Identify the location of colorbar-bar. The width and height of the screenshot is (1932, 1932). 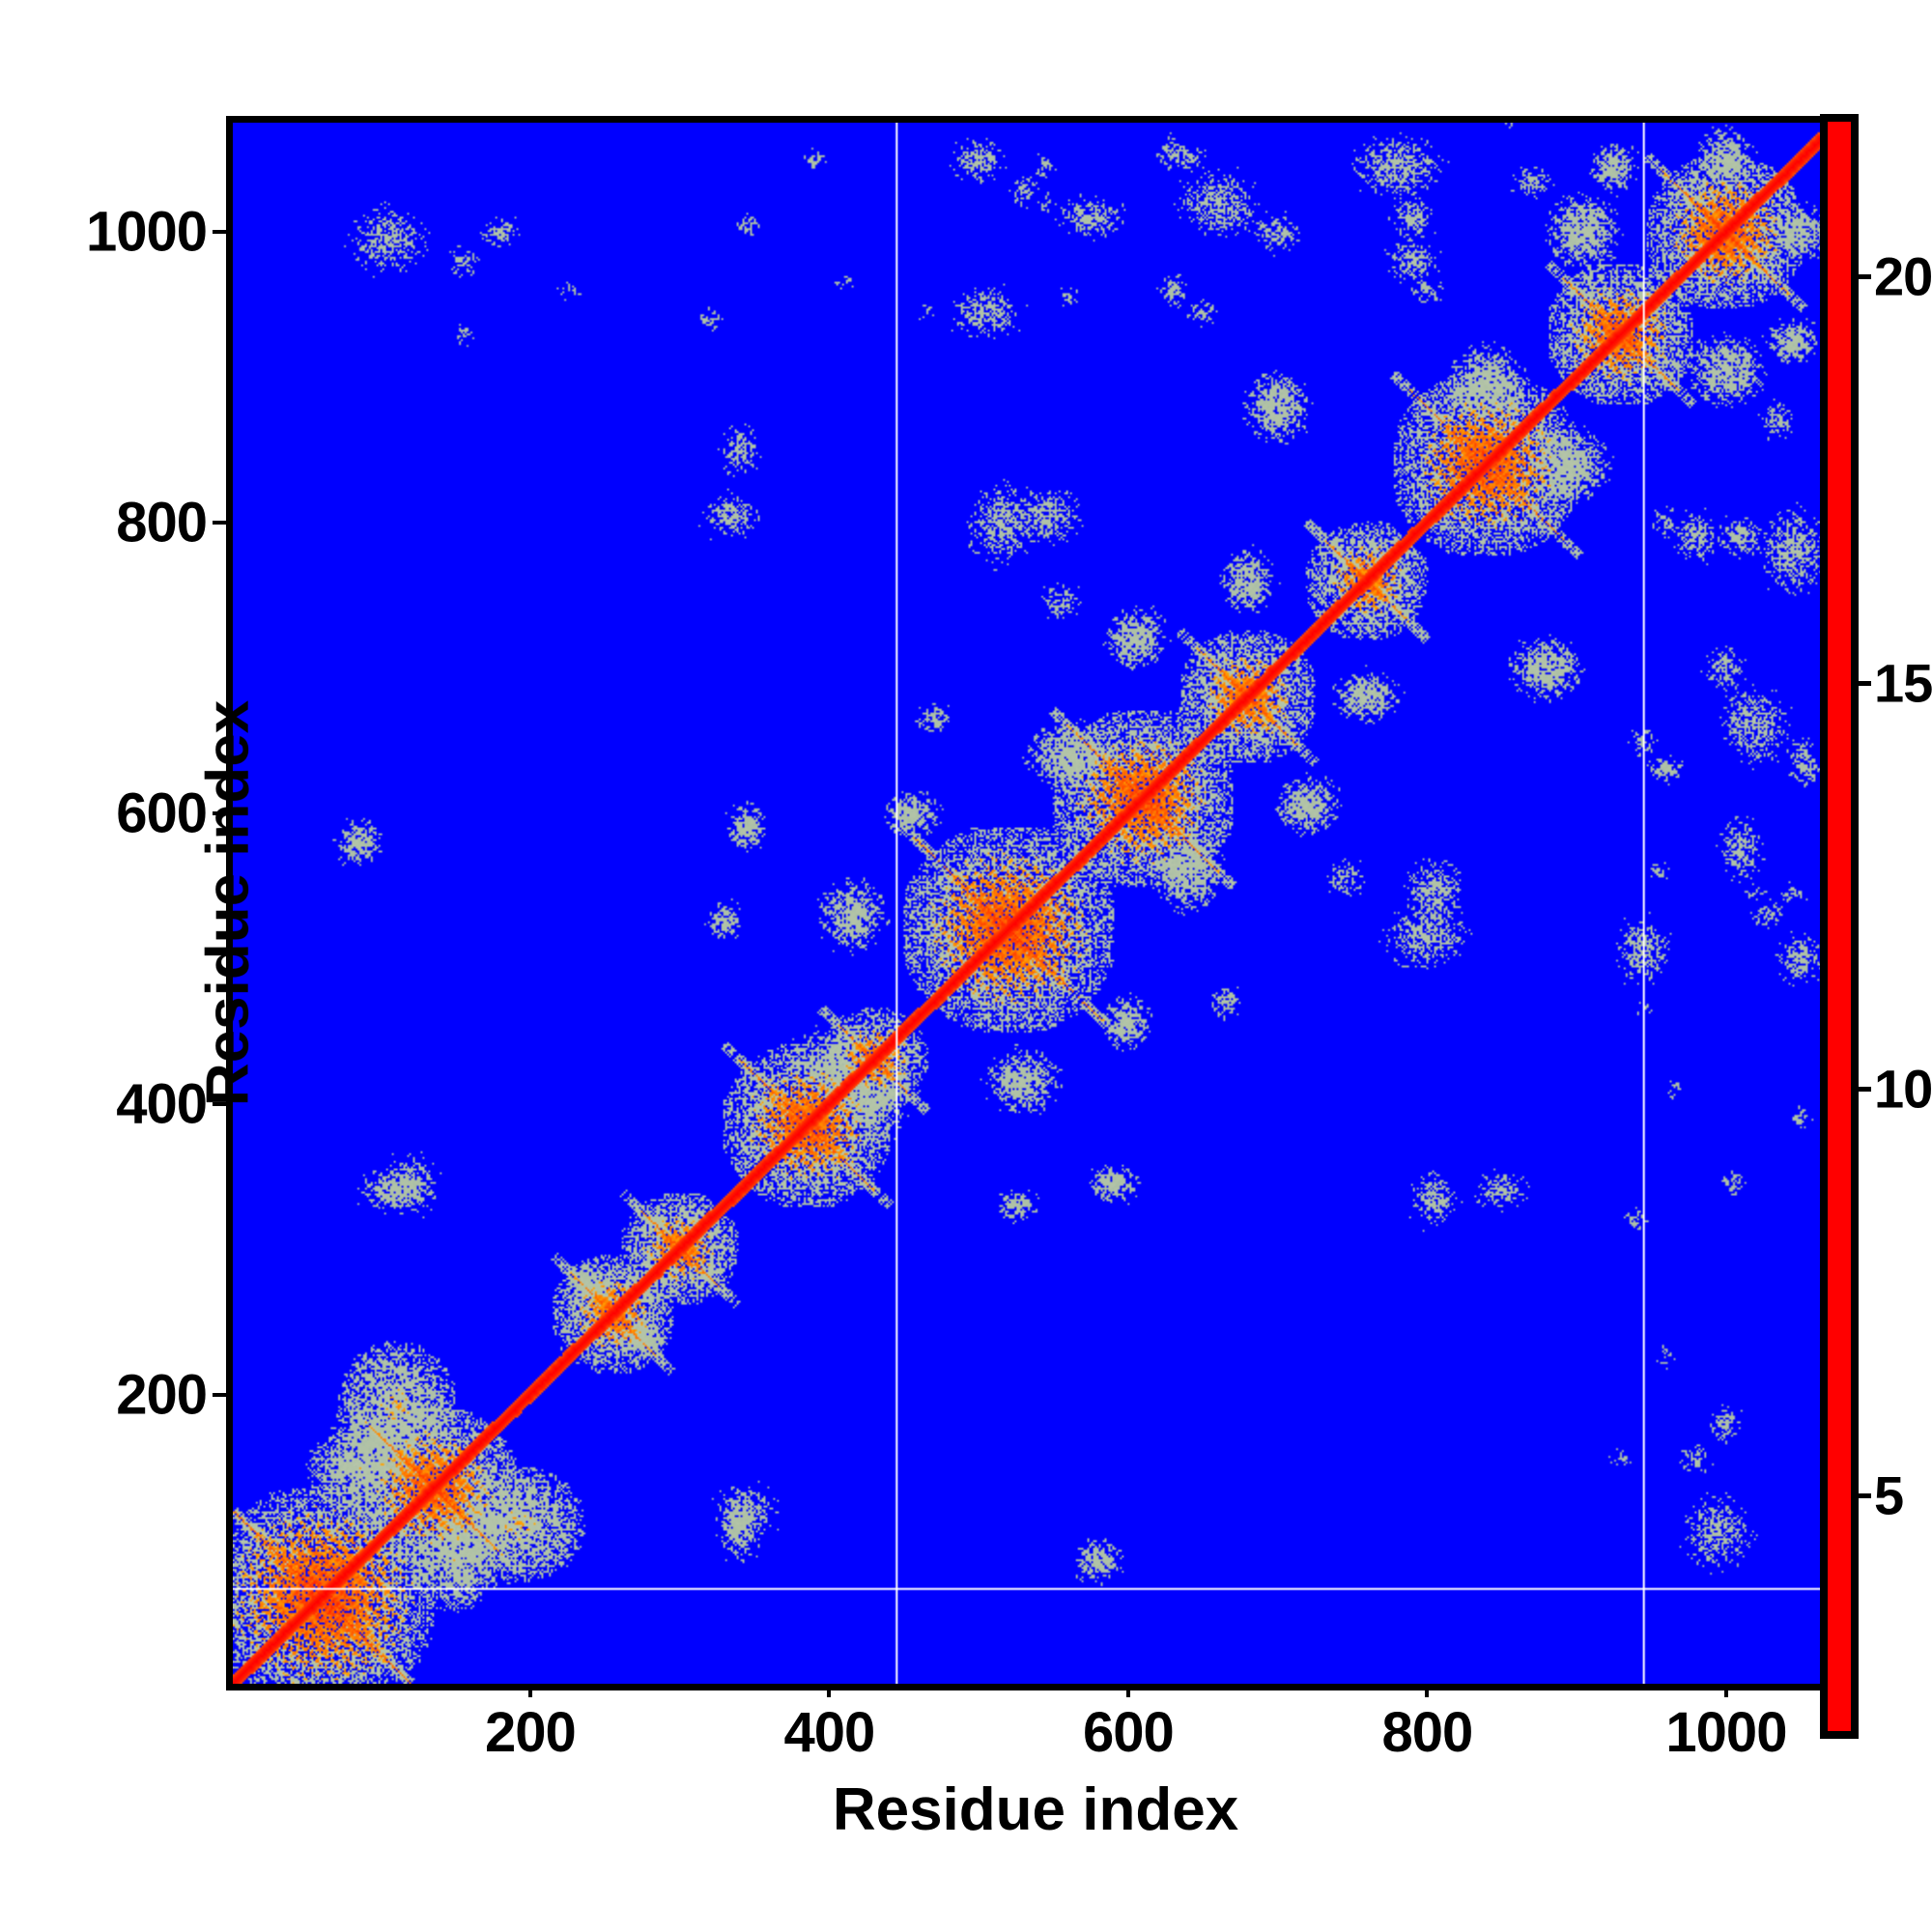
(1839, 926).